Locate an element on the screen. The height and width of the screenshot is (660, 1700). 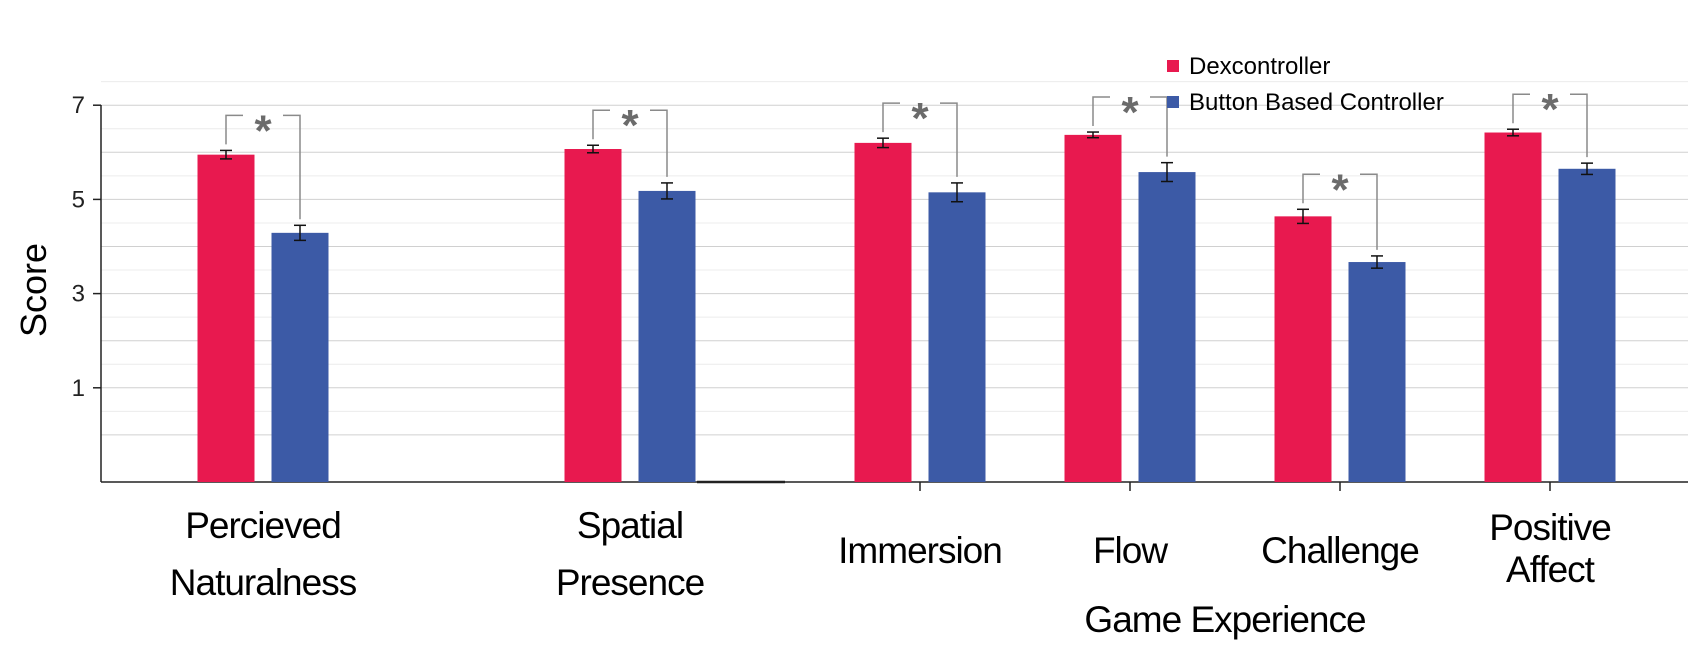
bar-button-based-controller-positive-affect is located at coordinates (1587, 325).